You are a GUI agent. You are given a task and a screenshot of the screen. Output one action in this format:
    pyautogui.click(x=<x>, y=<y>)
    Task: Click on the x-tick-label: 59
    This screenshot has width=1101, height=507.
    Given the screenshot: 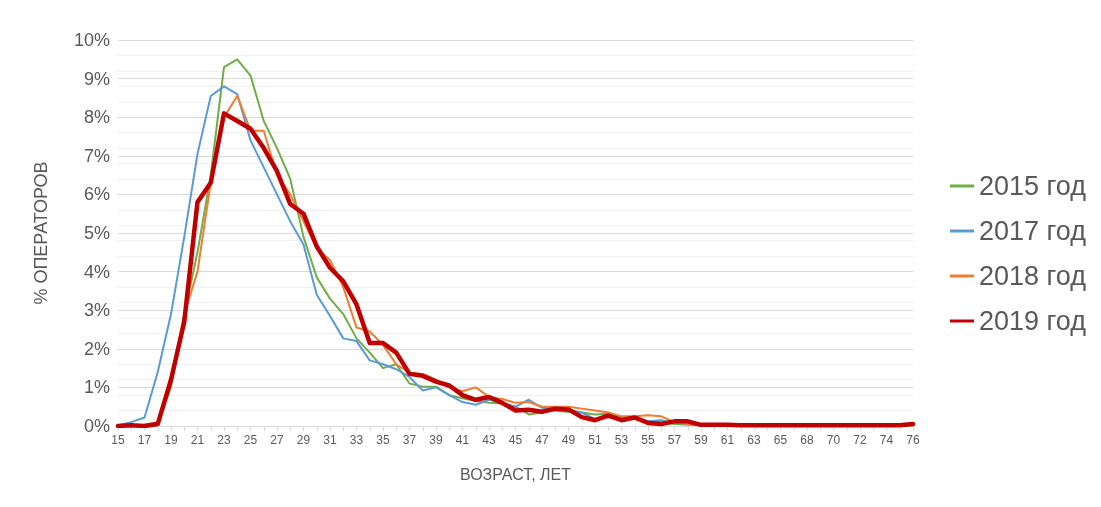 What is the action you would take?
    pyautogui.click(x=701, y=440)
    